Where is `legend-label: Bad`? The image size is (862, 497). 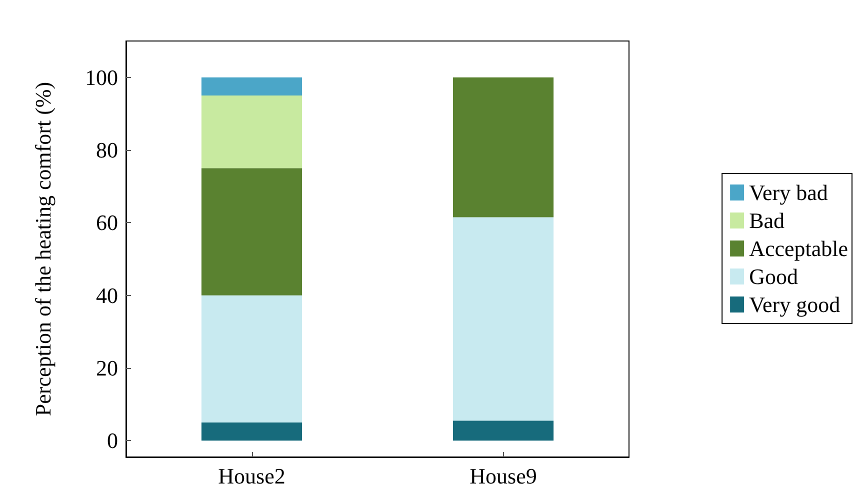
legend-label: Bad is located at coordinates (767, 220).